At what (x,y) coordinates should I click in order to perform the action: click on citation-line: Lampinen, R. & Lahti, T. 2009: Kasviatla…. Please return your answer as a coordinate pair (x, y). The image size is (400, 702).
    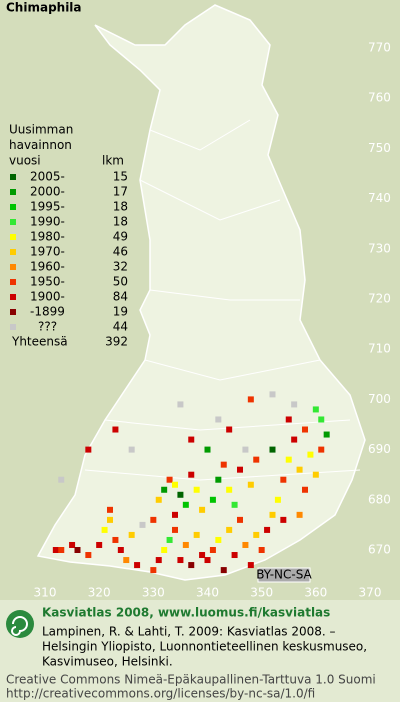
    Looking at the image, I should click on (189, 632).